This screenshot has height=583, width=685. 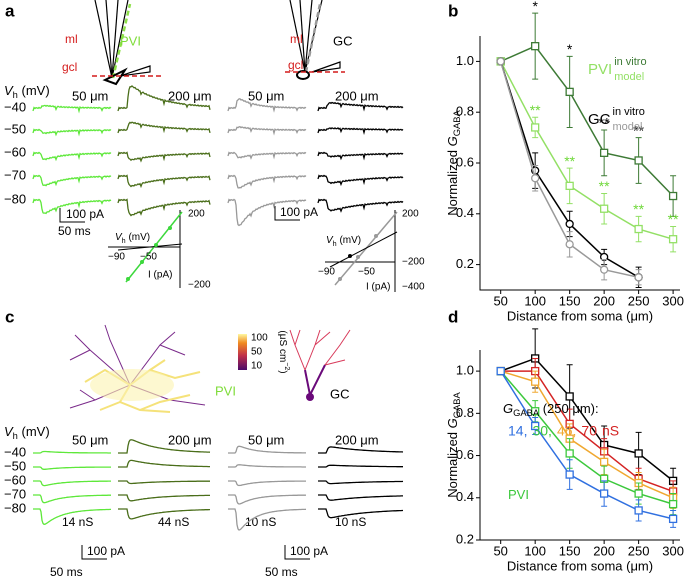 I want to click on symbol-label: Vh (mV), so click(x=27, y=91).